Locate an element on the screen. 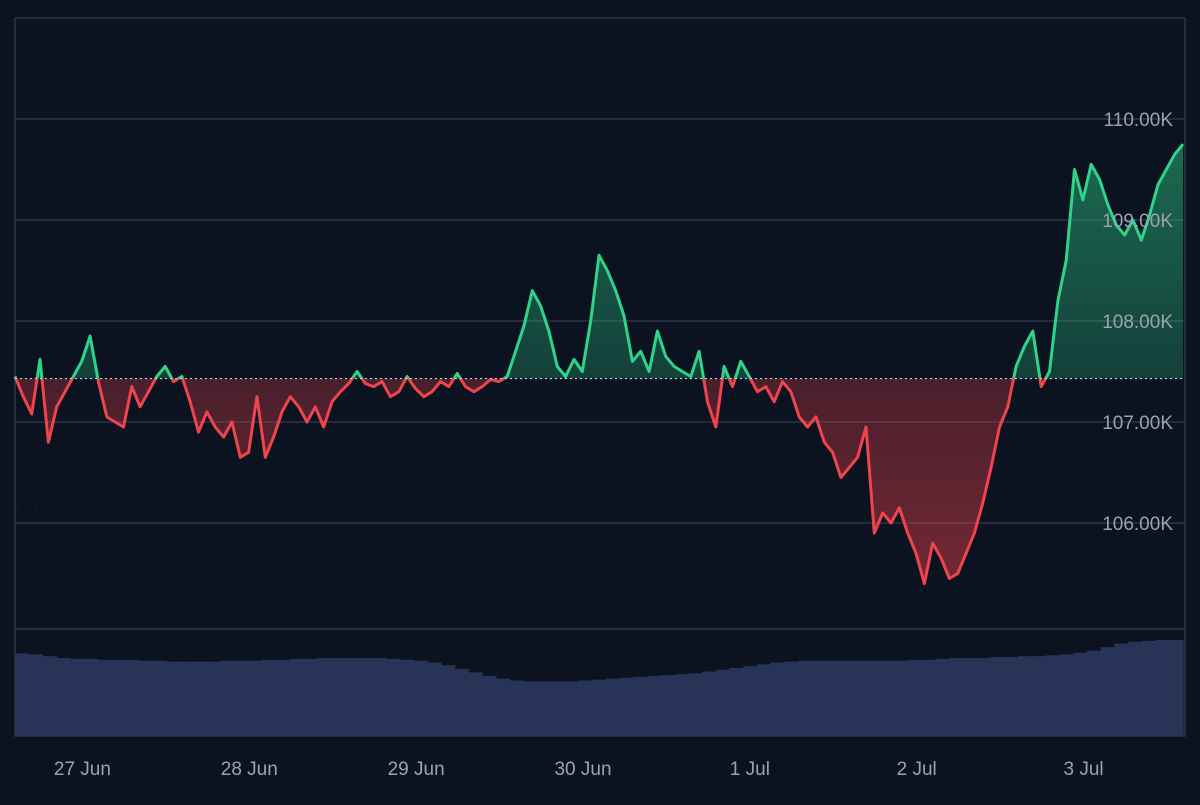 This screenshot has height=805, width=1200. y-tick-label: 107.00K is located at coordinates (1137, 423).